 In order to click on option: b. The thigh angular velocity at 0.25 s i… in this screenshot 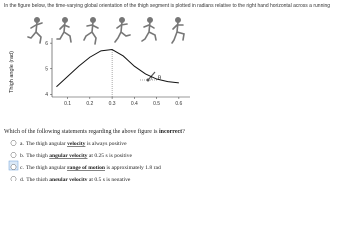, I will do `click(76, 156)`.